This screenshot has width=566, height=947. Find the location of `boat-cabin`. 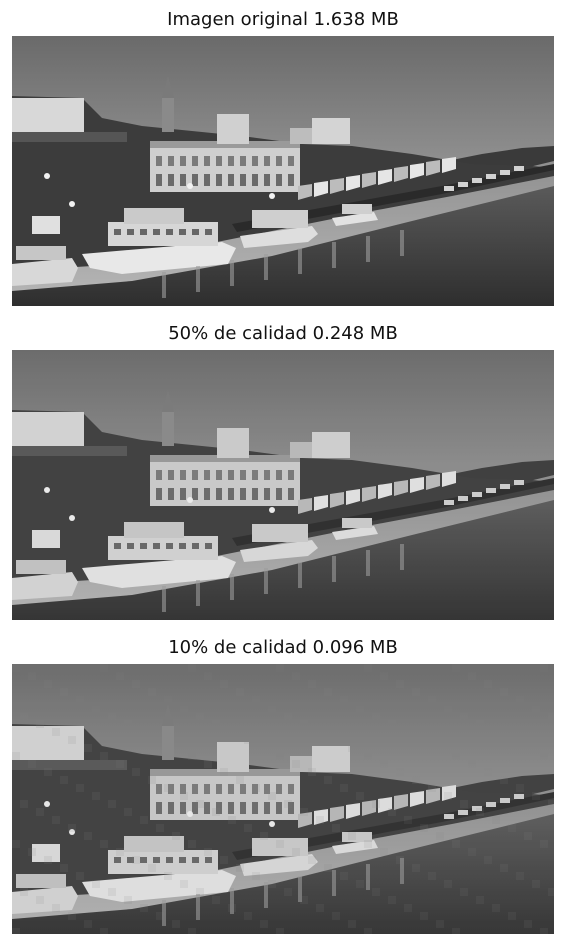

boat-cabin is located at coordinates (357, 209).